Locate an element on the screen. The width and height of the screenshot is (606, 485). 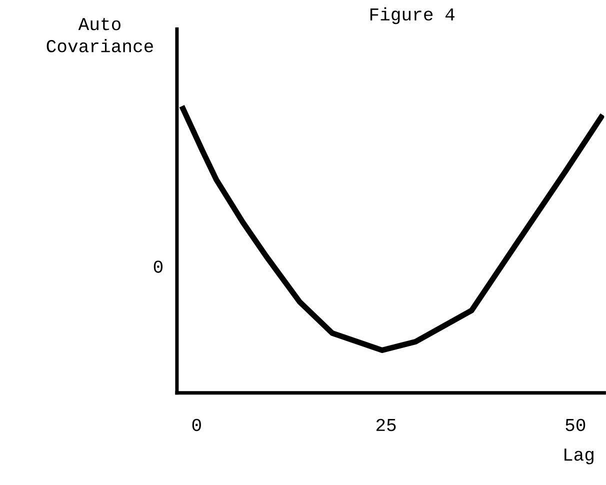
x-tick-label: 25 is located at coordinates (386, 425).